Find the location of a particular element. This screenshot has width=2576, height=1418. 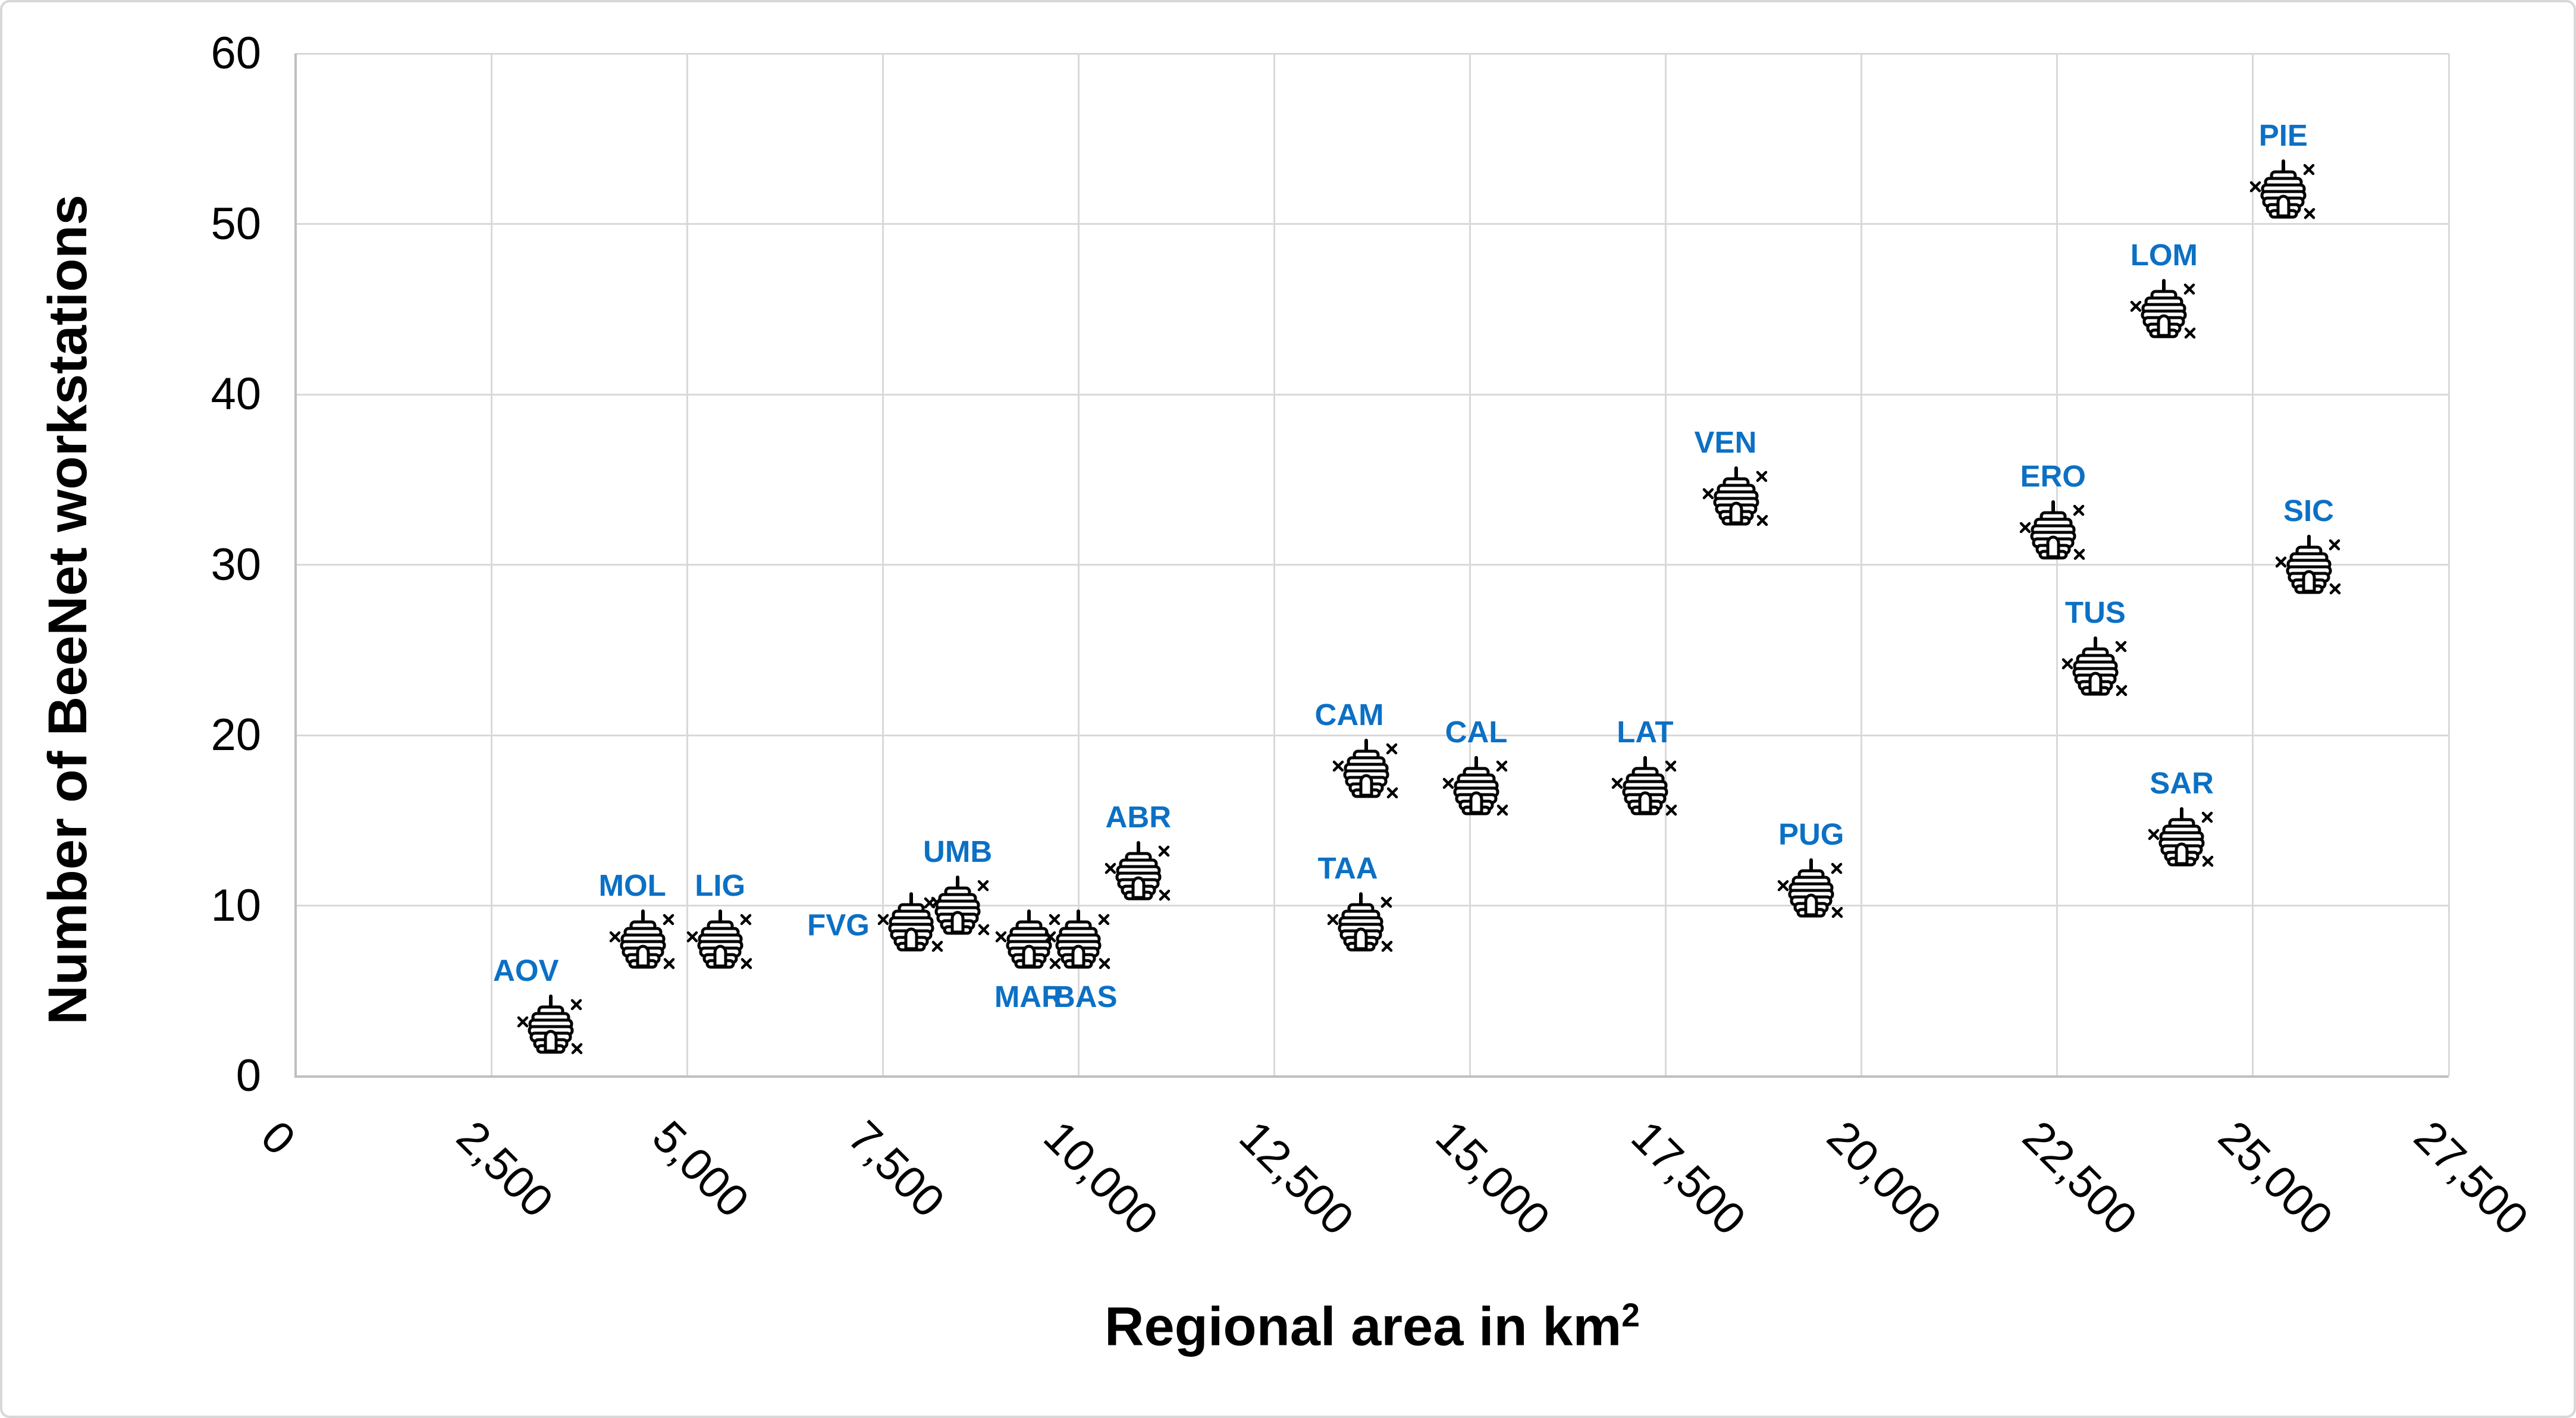

region-label: SAR is located at coordinates (2182, 783).